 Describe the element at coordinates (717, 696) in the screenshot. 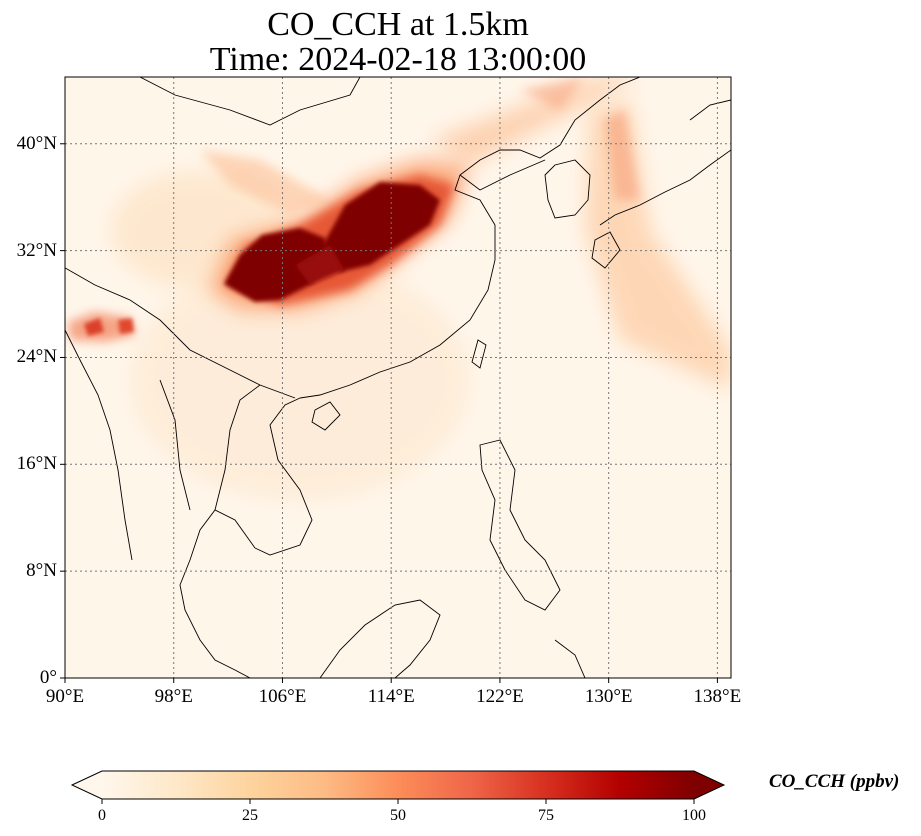

I see `lon-tick-label: 138°E` at that location.